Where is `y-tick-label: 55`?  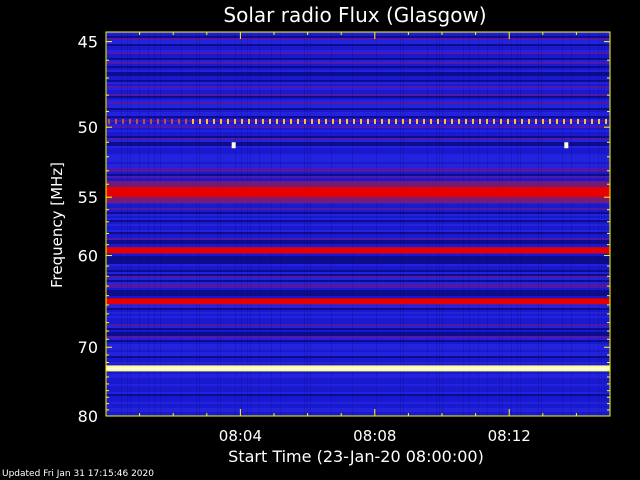 y-tick-label: 55 is located at coordinates (88, 197).